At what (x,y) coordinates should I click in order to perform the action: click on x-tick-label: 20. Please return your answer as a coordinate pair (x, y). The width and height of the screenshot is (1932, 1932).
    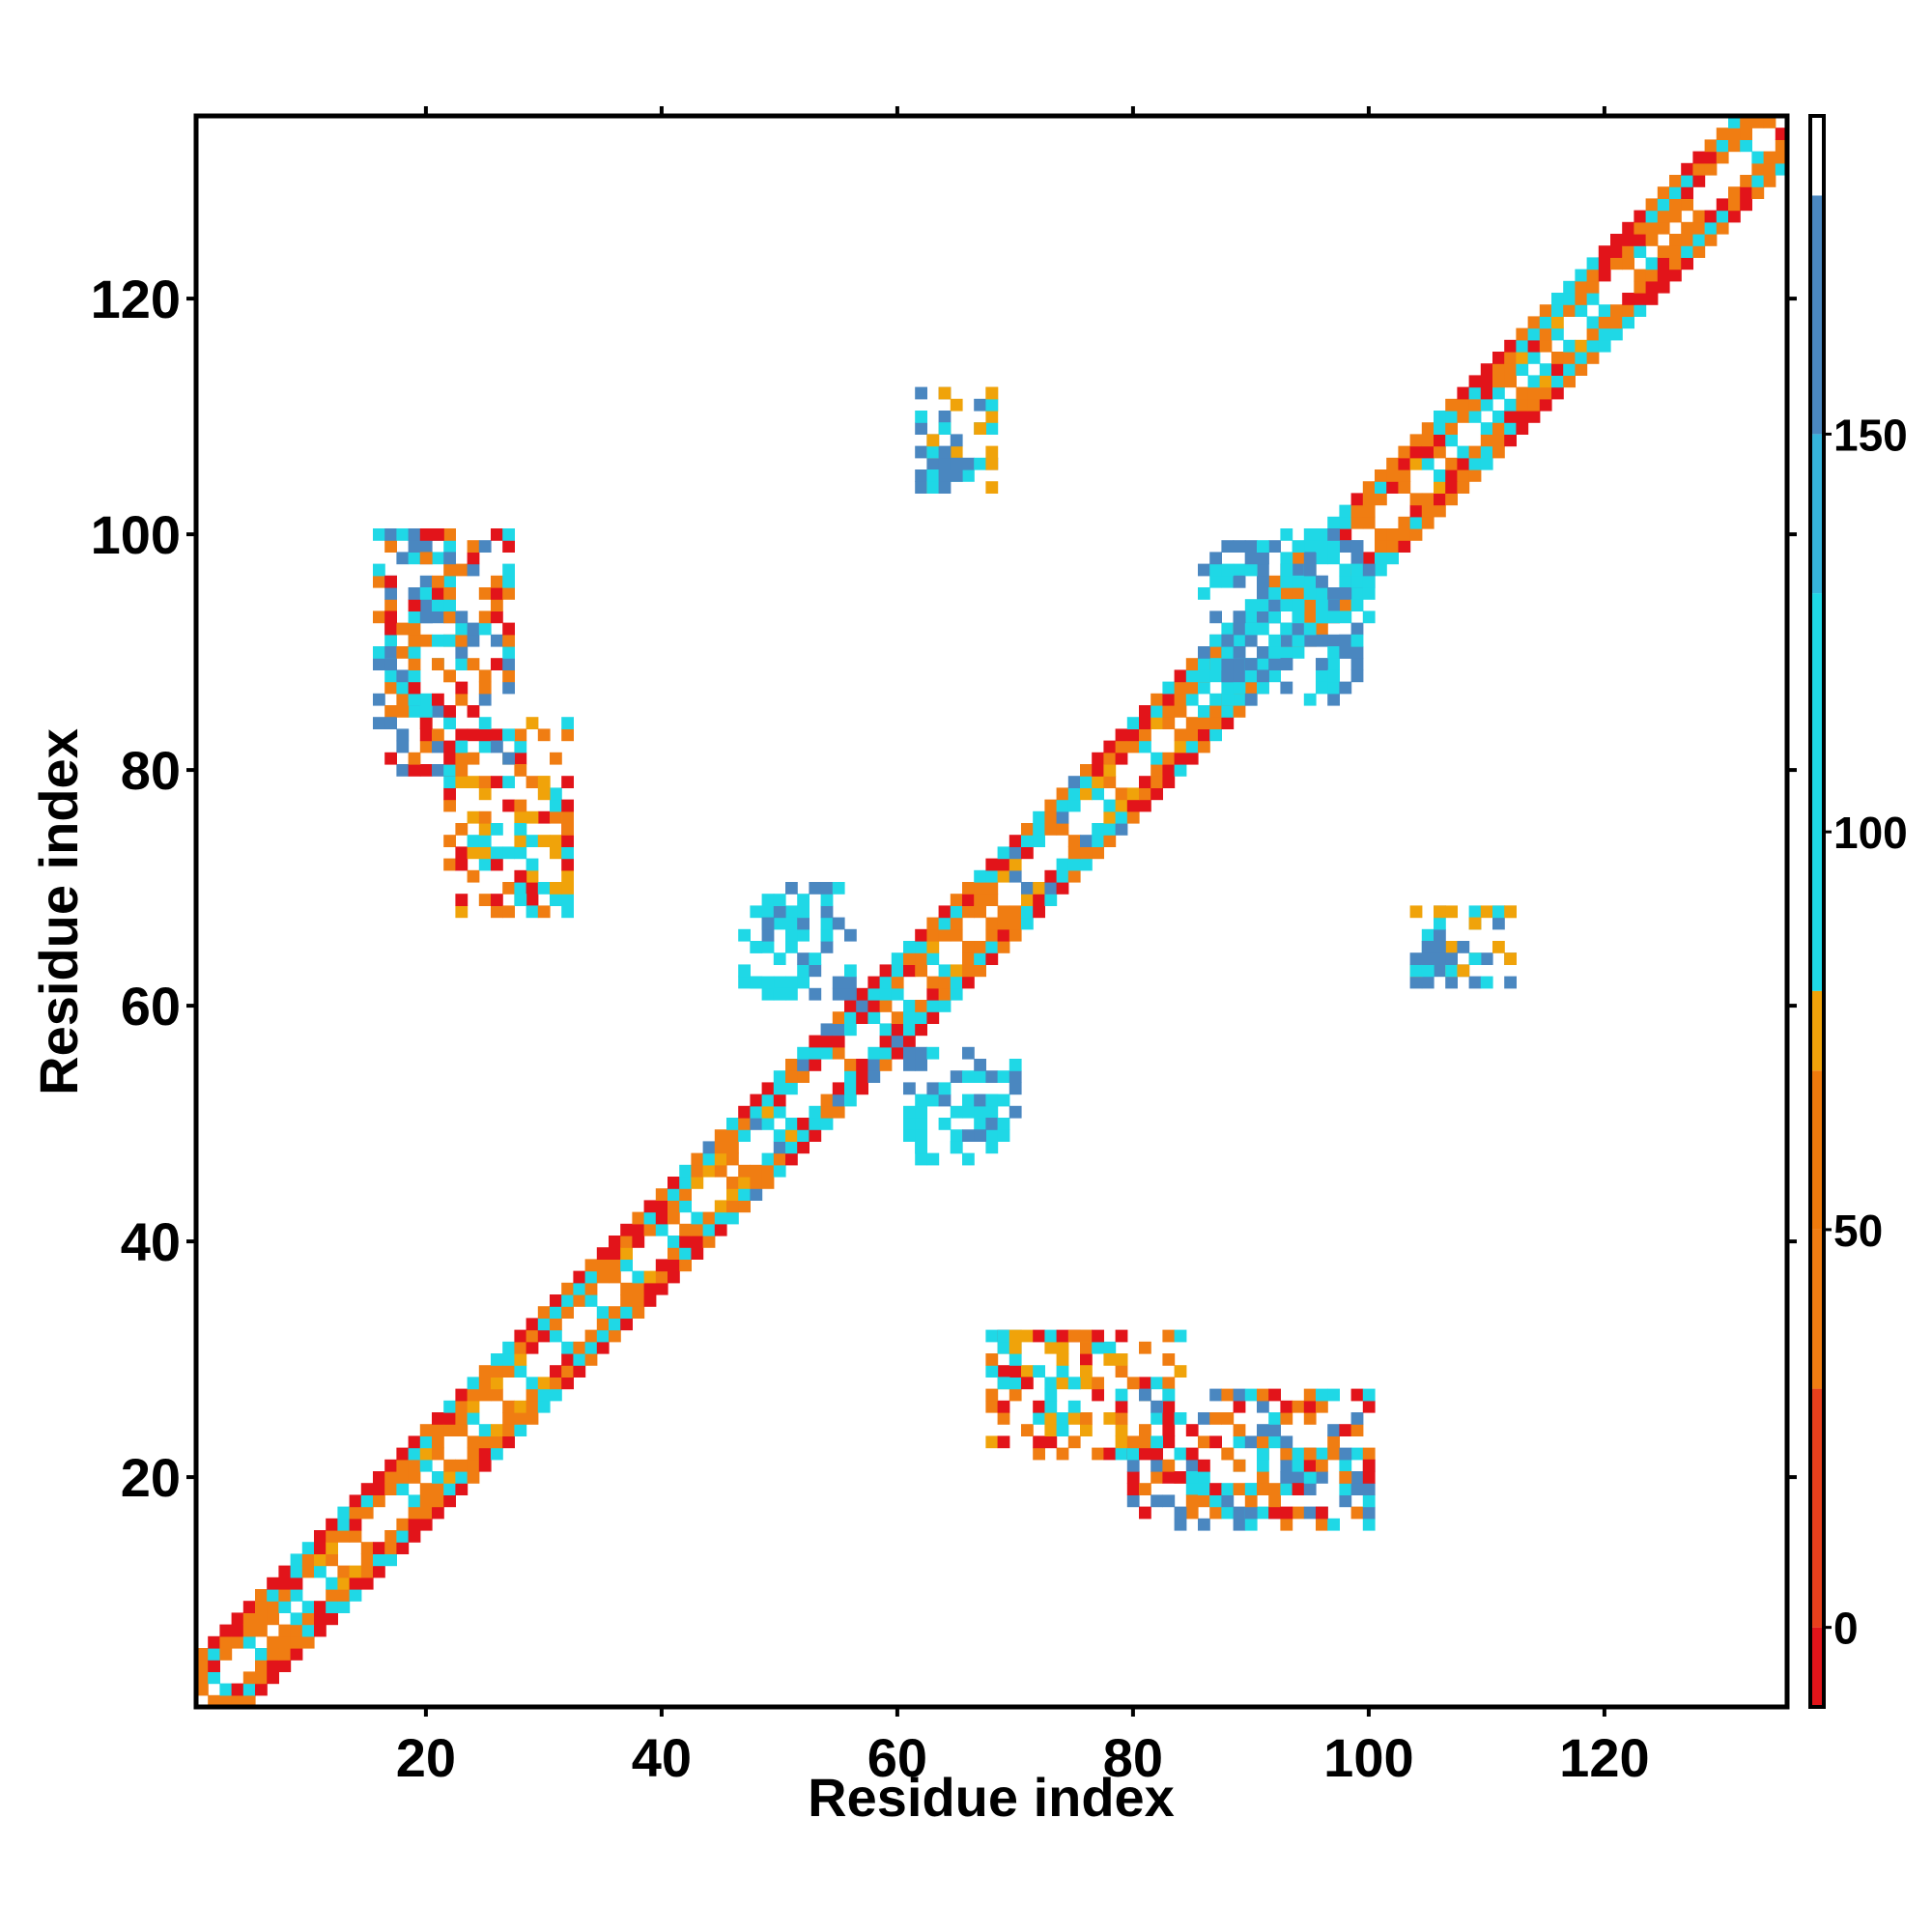
    Looking at the image, I should click on (426, 1757).